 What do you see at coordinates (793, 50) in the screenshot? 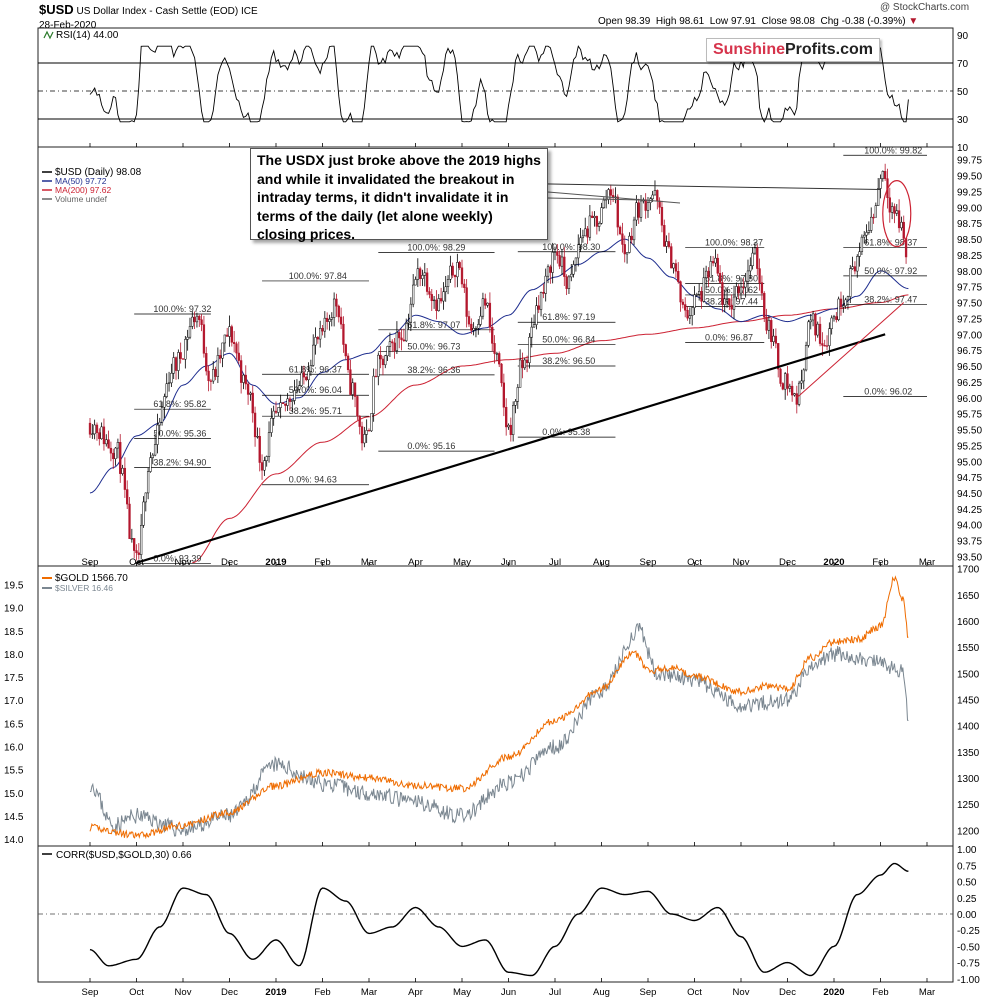
I see `sunshine-profits-logo: SunshineProfits.com` at bounding box center [793, 50].